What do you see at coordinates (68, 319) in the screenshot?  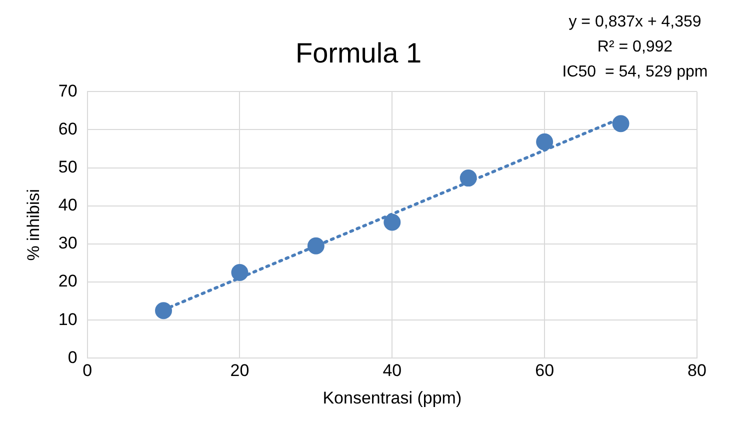 I see `y-tick-label: 10` at bounding box center [68, 319].